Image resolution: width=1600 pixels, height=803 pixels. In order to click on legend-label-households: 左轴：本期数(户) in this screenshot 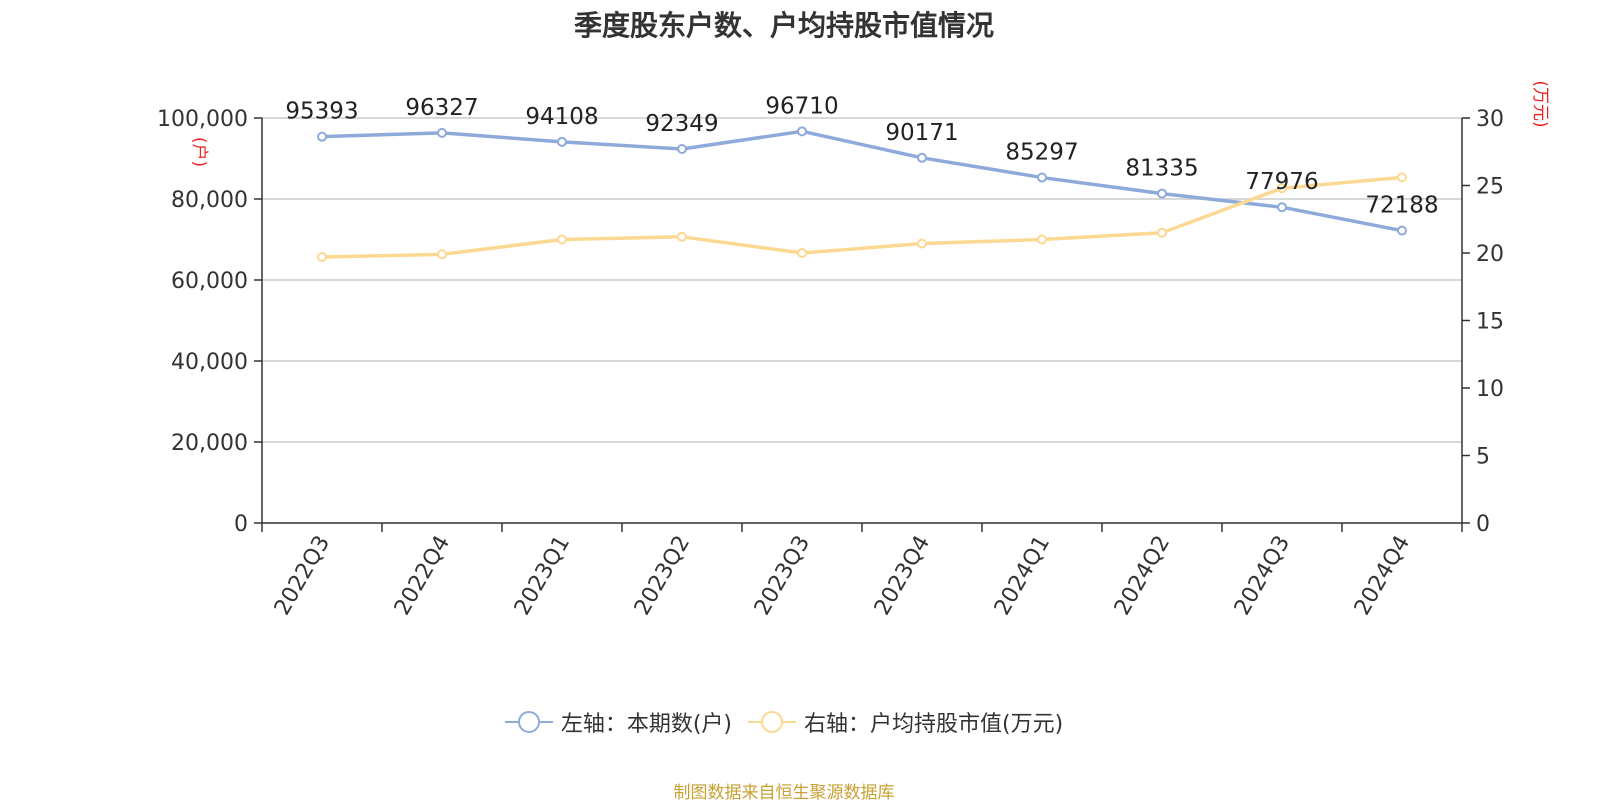, I will do `click(646, 724)`.